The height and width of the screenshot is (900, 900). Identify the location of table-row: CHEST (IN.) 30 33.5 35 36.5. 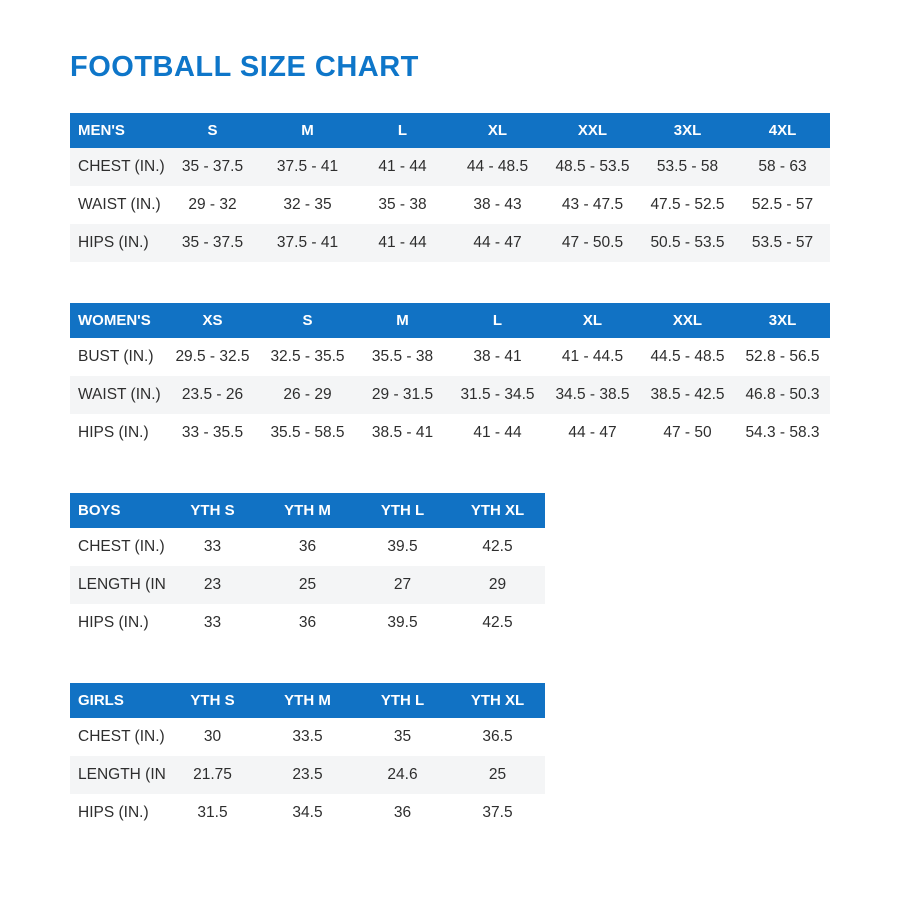
(307, 737).